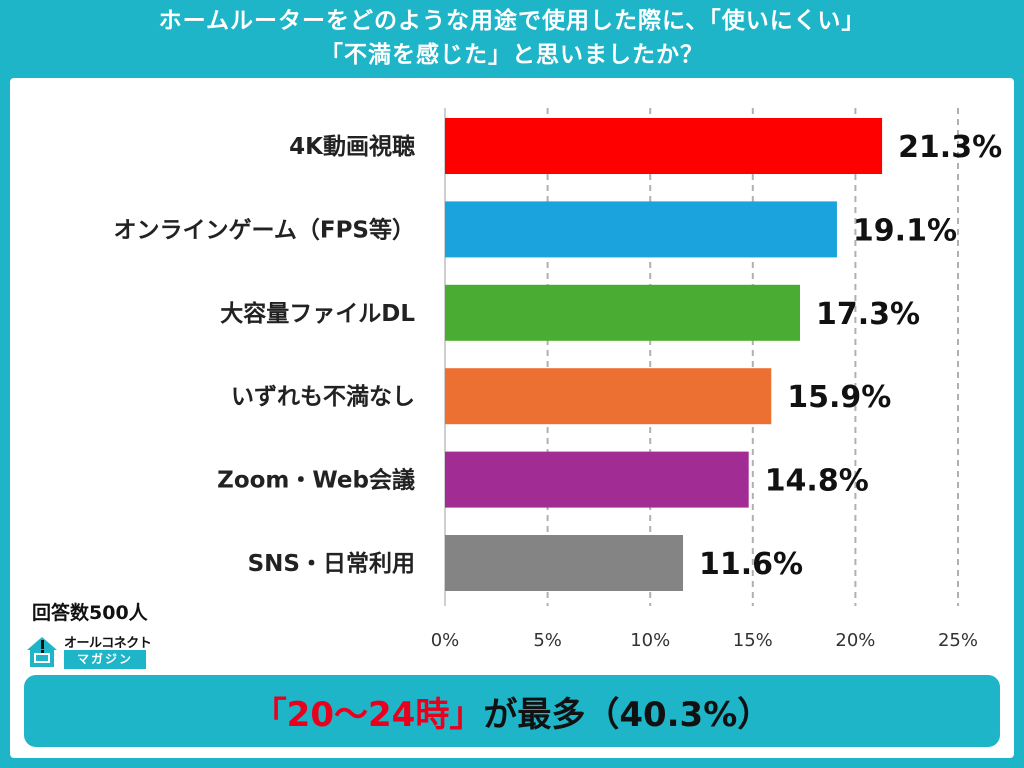 The height and width of the screenshot is (768, 1024). Describe the element at coordinates (650, 640) in the screenshot. I see `x-tick-label: 10%` at that location.